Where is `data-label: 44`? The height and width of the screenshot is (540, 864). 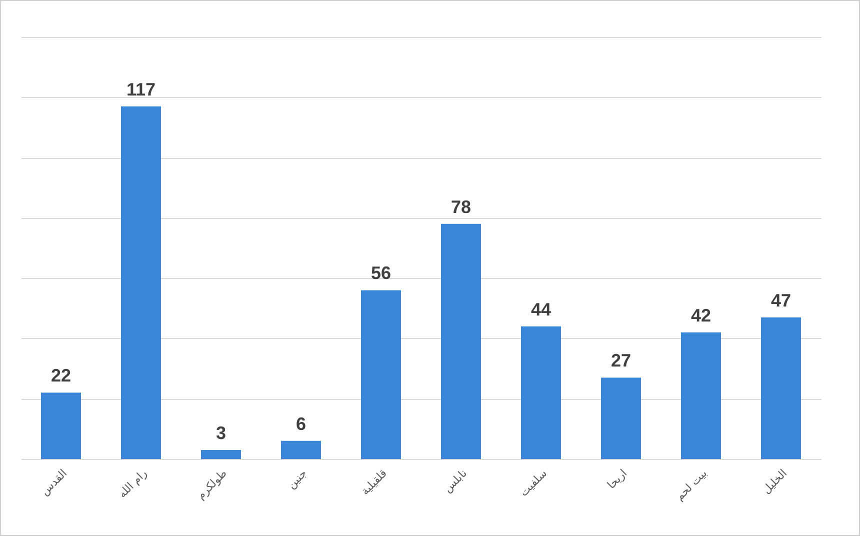
data-label: 44 is located at coordinates (541, 309).